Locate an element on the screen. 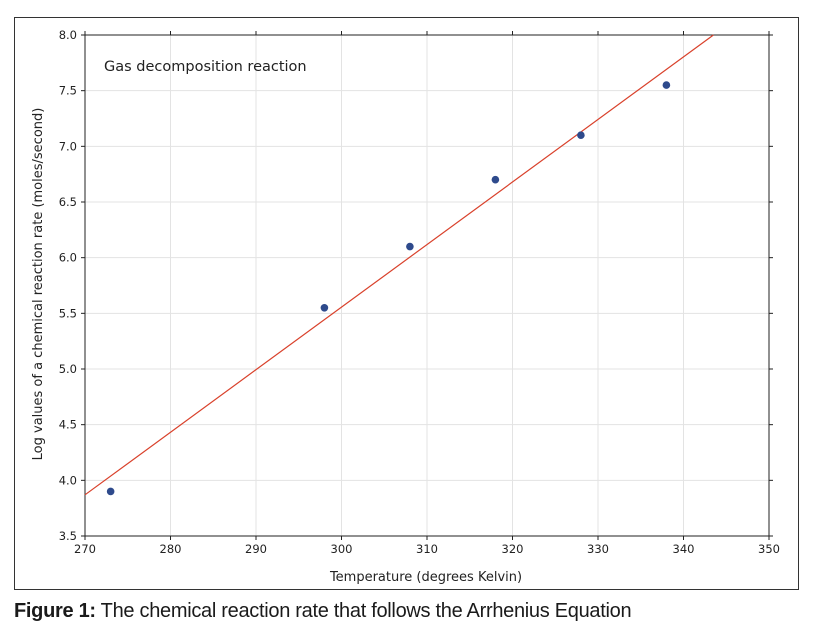 This screenshot has width=814, height=633. y-tick-label: 4.0 is located at coordinates (68, 480).